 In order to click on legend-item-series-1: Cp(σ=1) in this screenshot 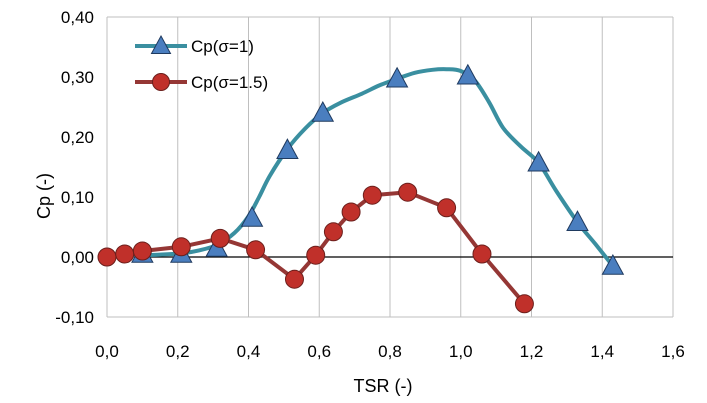, I will do `click(194, 45)`.